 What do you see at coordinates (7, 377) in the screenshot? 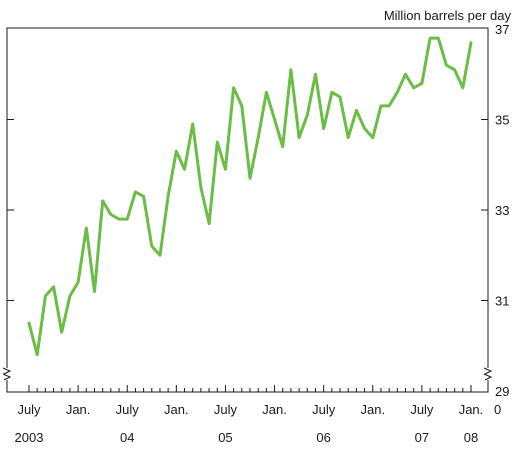
I see `y-break-left-bottom` at bounding box center [7, 377].